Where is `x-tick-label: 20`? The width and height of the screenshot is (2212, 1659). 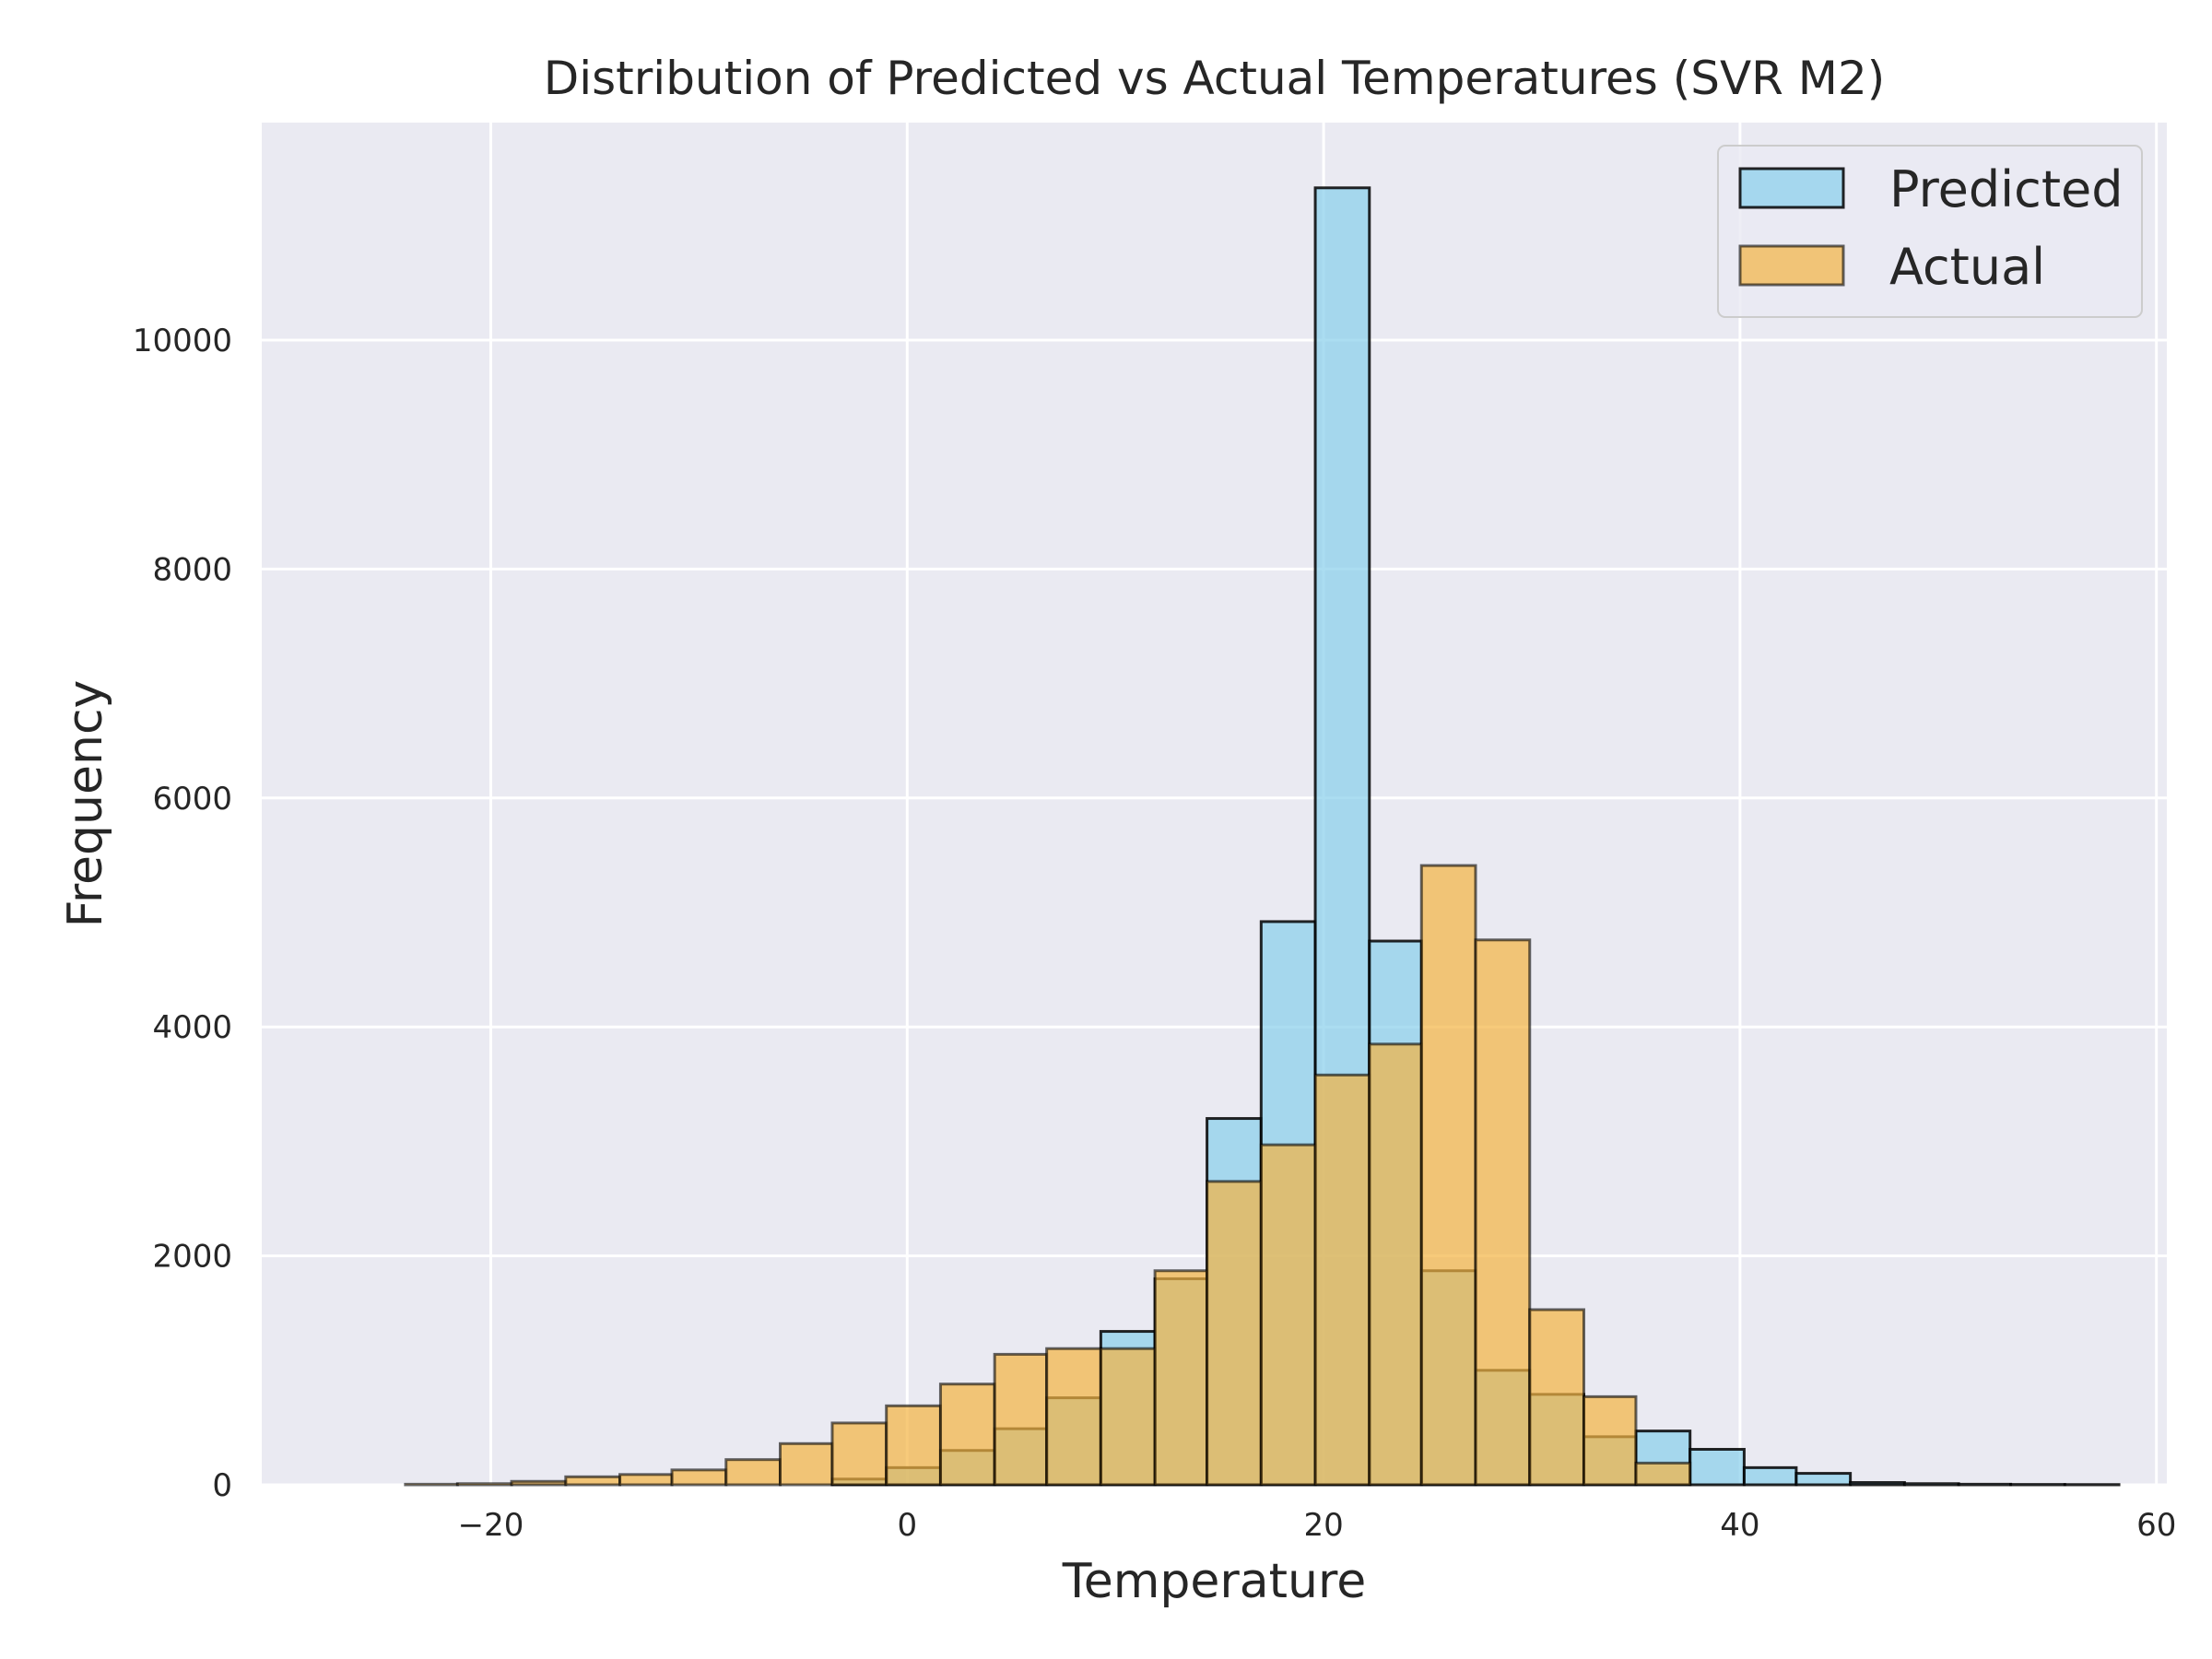
x-tick-label: 20 is located at coordinates (1323, 1525).